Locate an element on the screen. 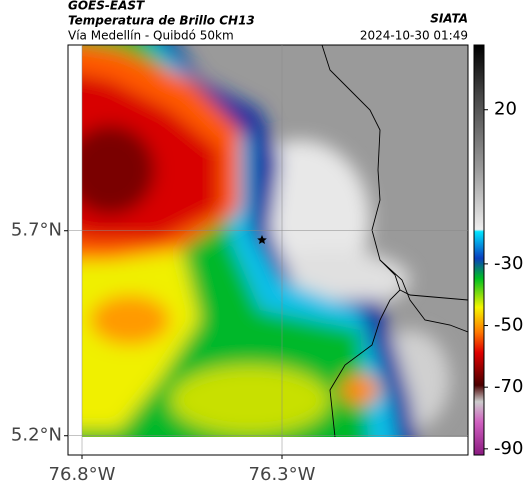 The image size is (526, 495). datetime: 2024-10-30 01:49 is located at coordinates (414, 36).